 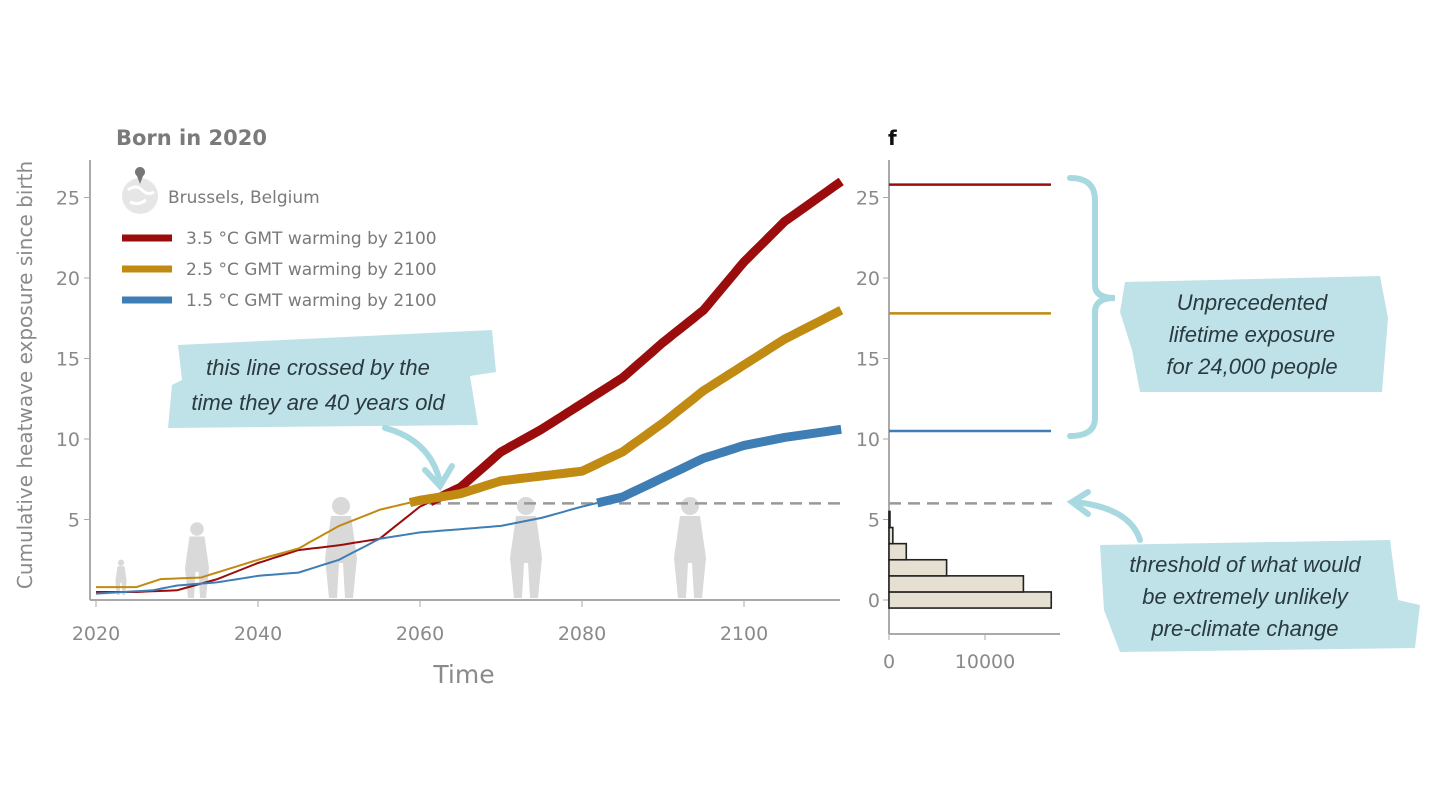 I want to click on crossed-note-line-2: time they are 40 years old, so click(x=318, y=402).